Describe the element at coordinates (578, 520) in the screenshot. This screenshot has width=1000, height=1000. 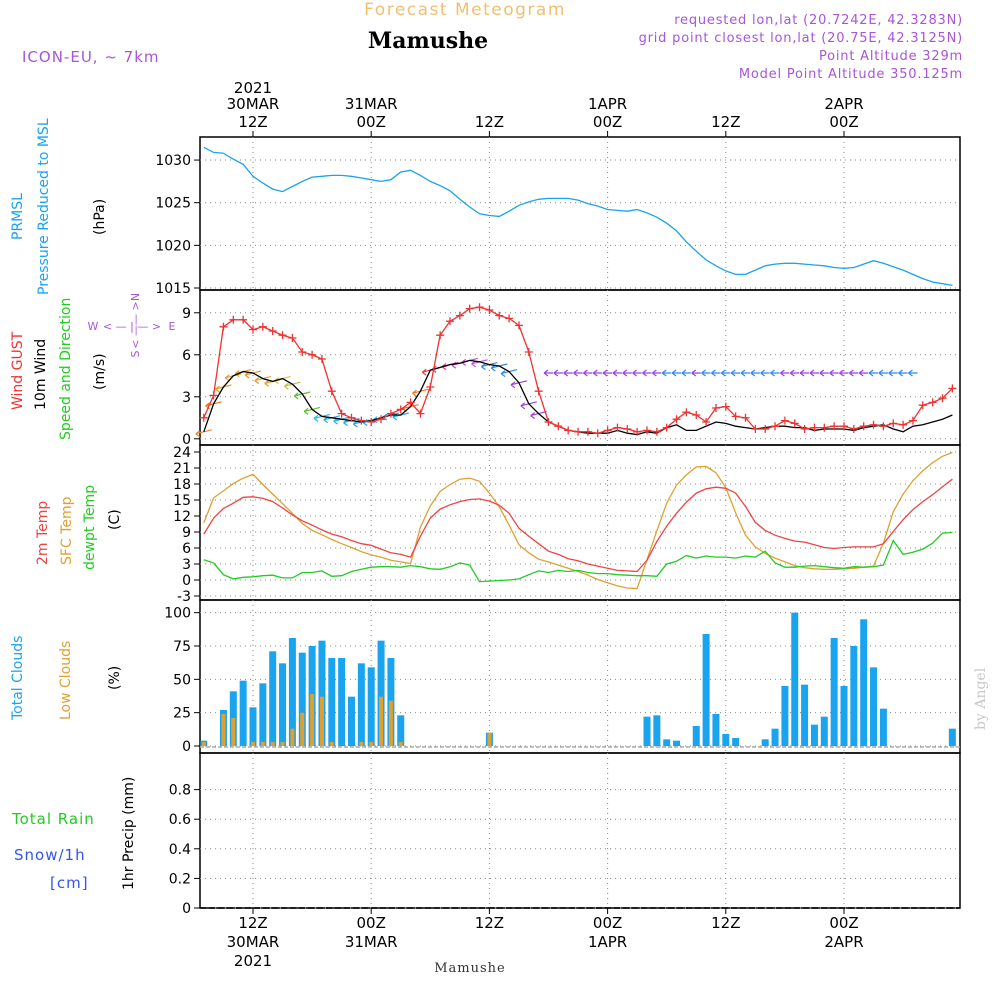
I see `sfc-temp-line` at that location.